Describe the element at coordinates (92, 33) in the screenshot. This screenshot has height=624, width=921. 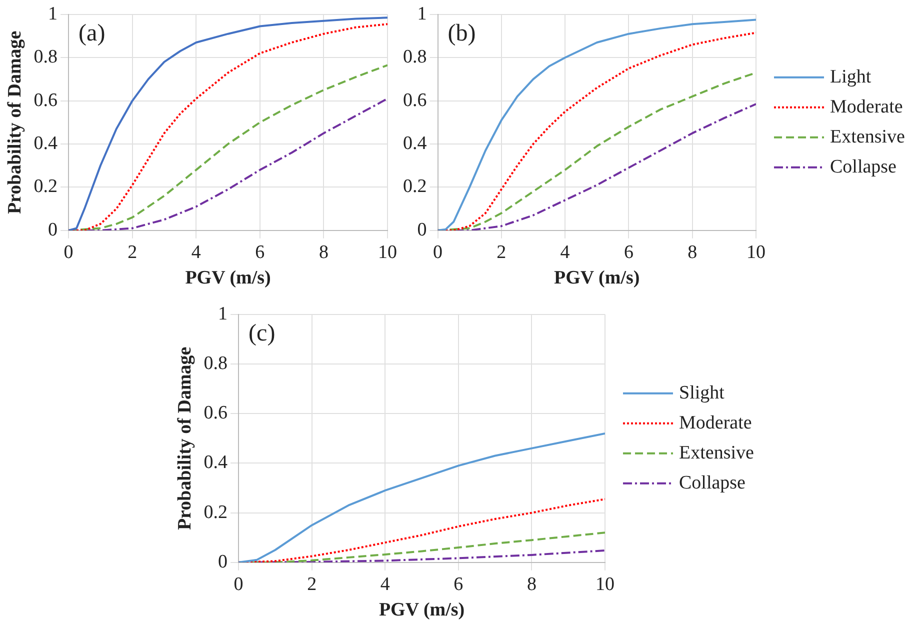
I see `annotation: (a)` at that location.